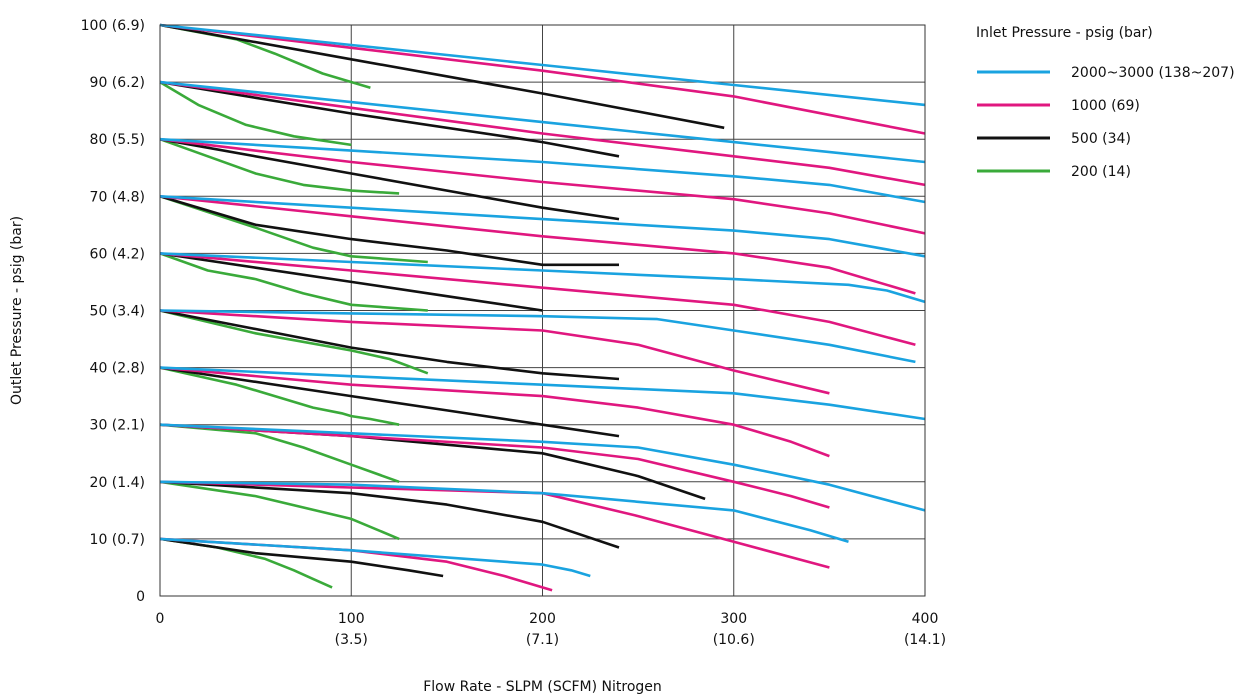 Image resolution: width=1260 pixels, height=697 pixels. I want to click on y-tick-label: 50 (3.4), so click(117, 312).